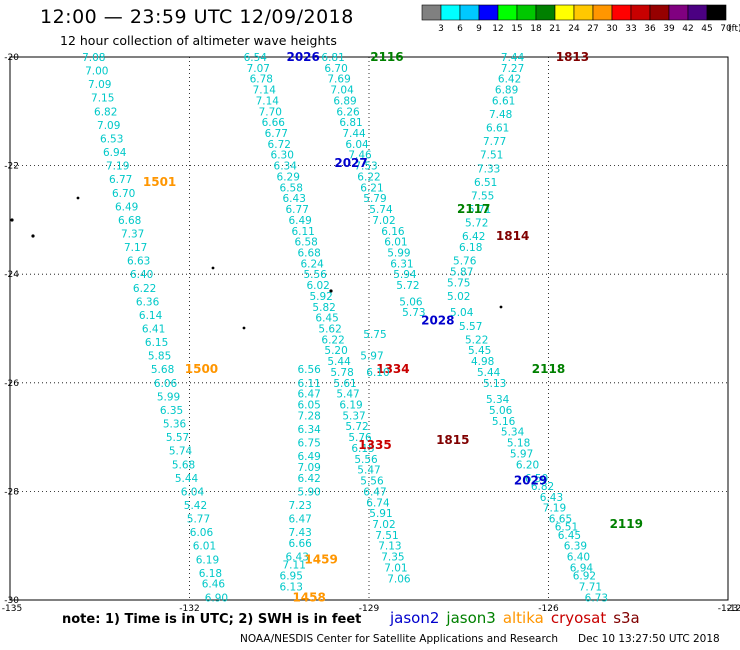  I want to click on swh-value: 5.68, so click(183, 465).